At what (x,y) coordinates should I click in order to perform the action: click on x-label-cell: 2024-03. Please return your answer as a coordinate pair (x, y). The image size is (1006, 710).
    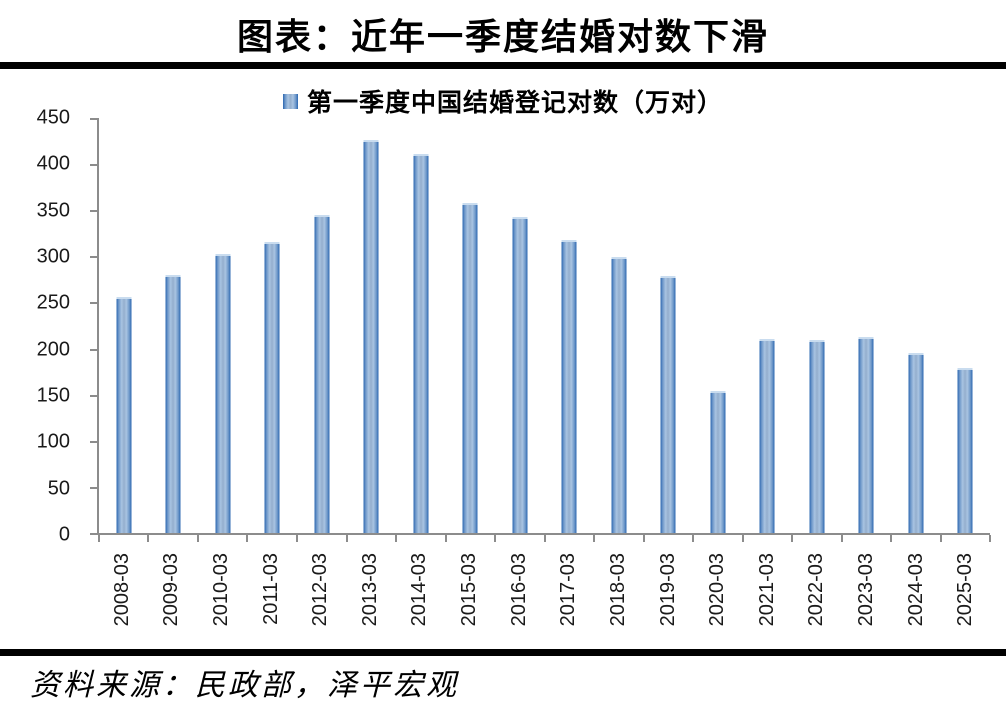
    Looking at the image, I should click on (916, 595).